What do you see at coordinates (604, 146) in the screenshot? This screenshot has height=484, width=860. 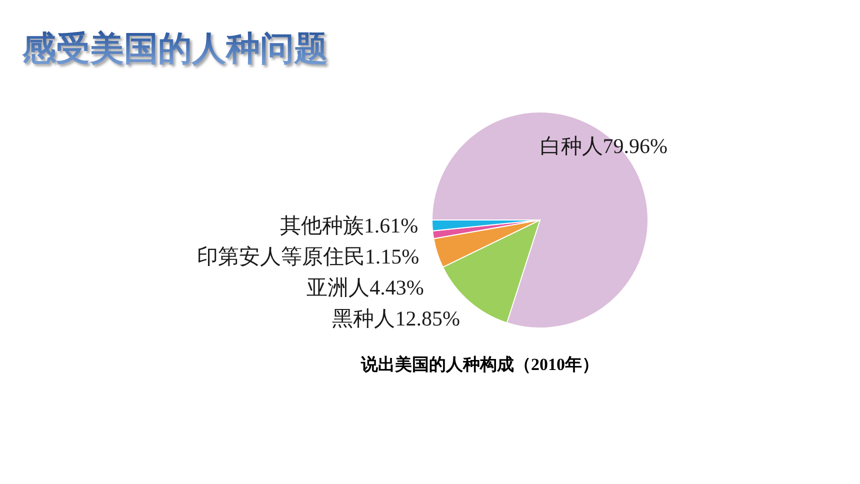 I see `slice-label: 白种人79.96%` at bounding box center [604, 146].